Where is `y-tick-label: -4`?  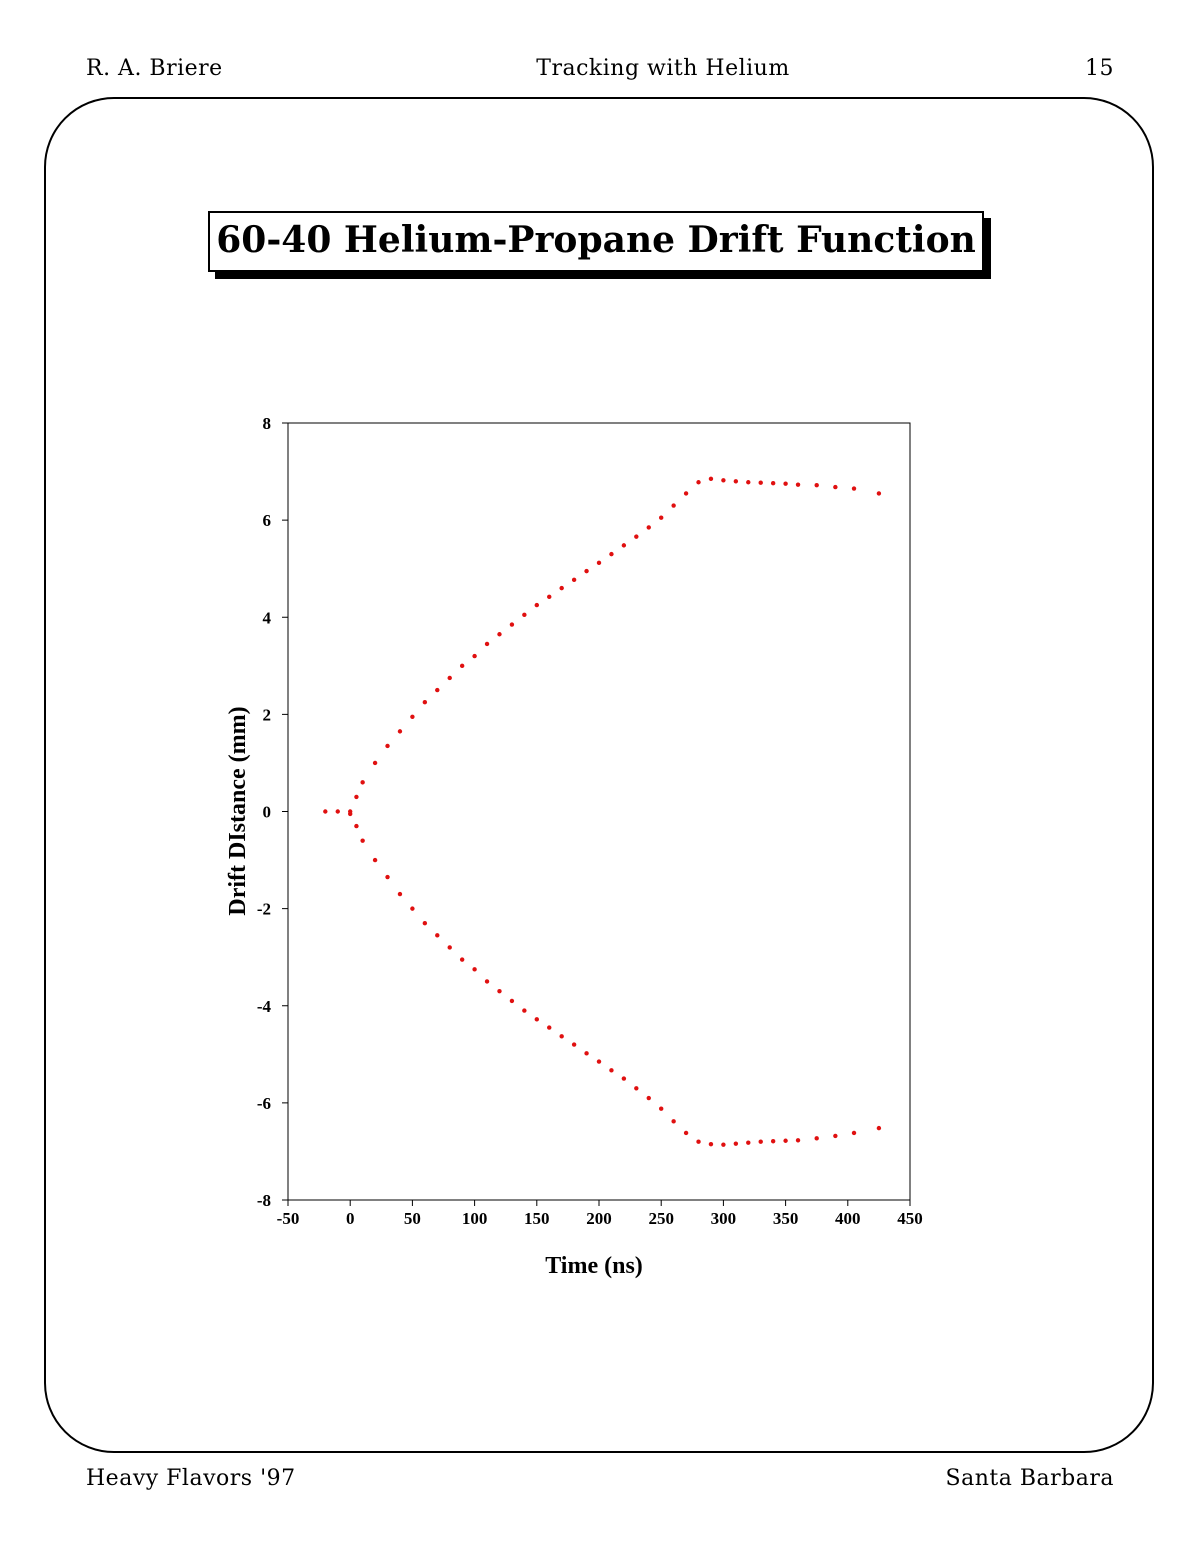 y-tick-label: -4 is located at coordinates (264, 1006).